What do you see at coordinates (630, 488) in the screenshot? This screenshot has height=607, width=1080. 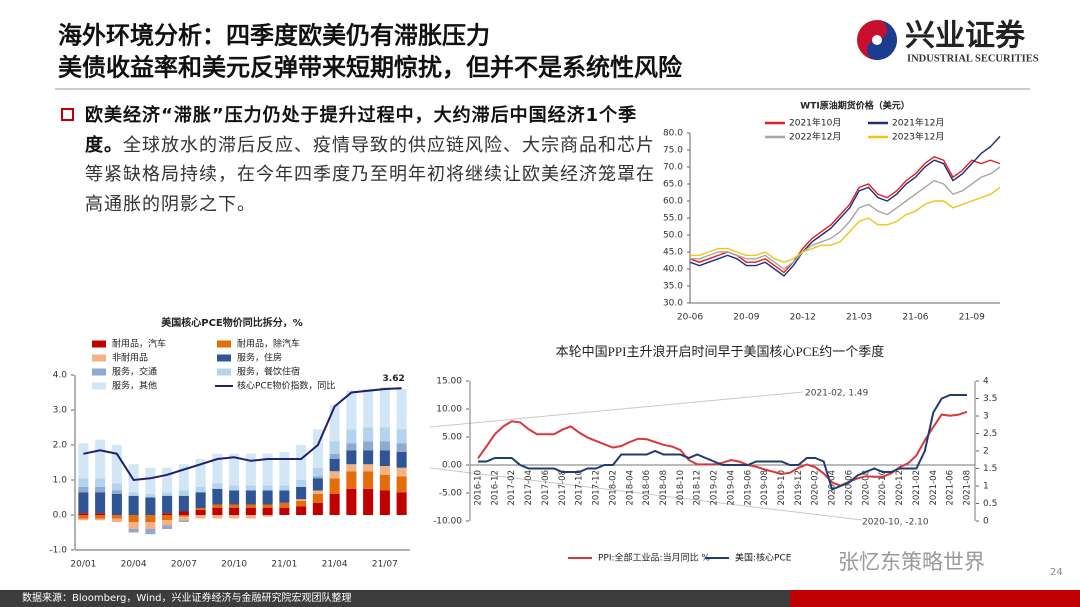 I see `x-tick-label: 2018-04` at bounding box center [630, 488].